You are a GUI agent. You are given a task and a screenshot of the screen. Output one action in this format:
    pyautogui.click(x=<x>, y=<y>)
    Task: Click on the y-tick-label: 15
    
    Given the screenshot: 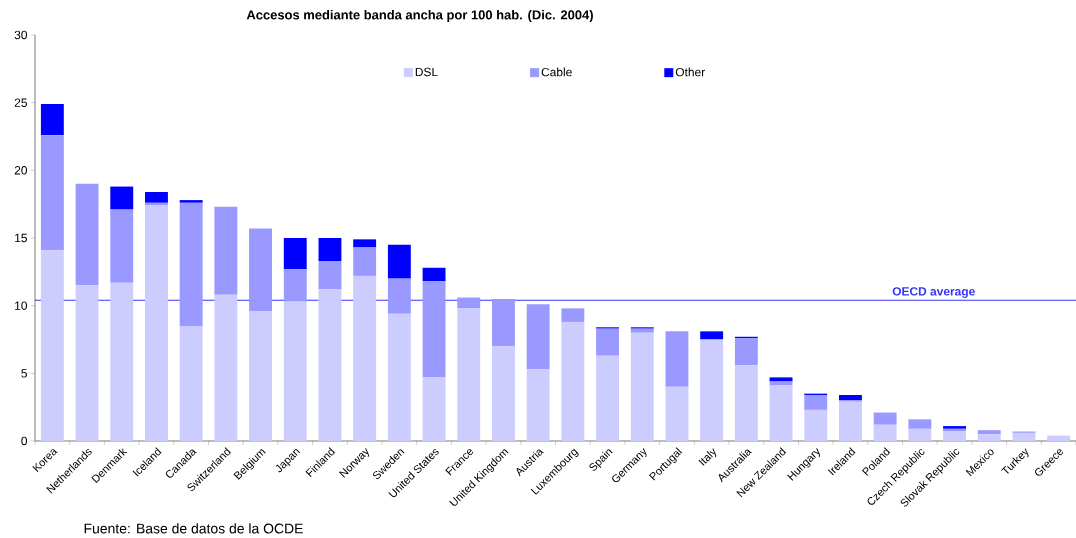 What is the action you would take?
    pyautogui.click(x=21, y=238)
    